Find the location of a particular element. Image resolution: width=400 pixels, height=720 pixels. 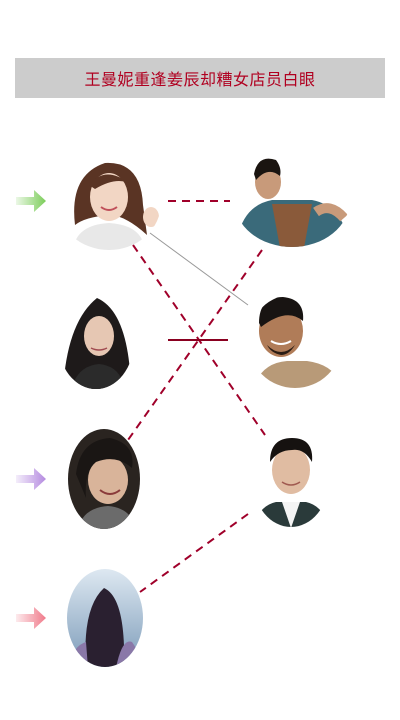

woman-dark-hair-portrait is located at coordinates (96, 341).